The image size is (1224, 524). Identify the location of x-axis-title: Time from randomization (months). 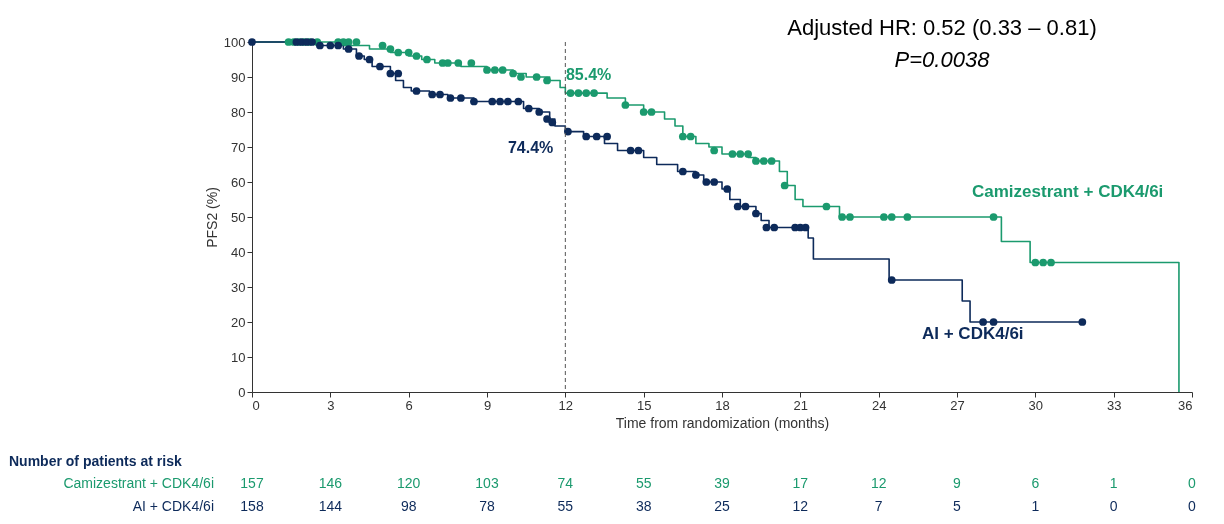
(722, 422).